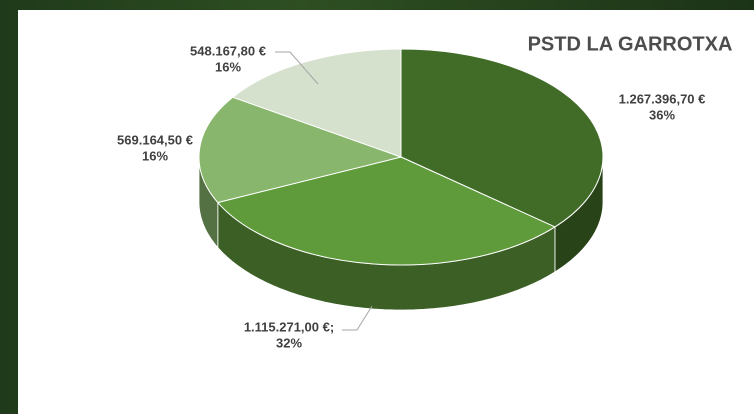 This screenshot has width=754, height=414. I want to click on value-label: 569.164,50 €, so click(155, 139).